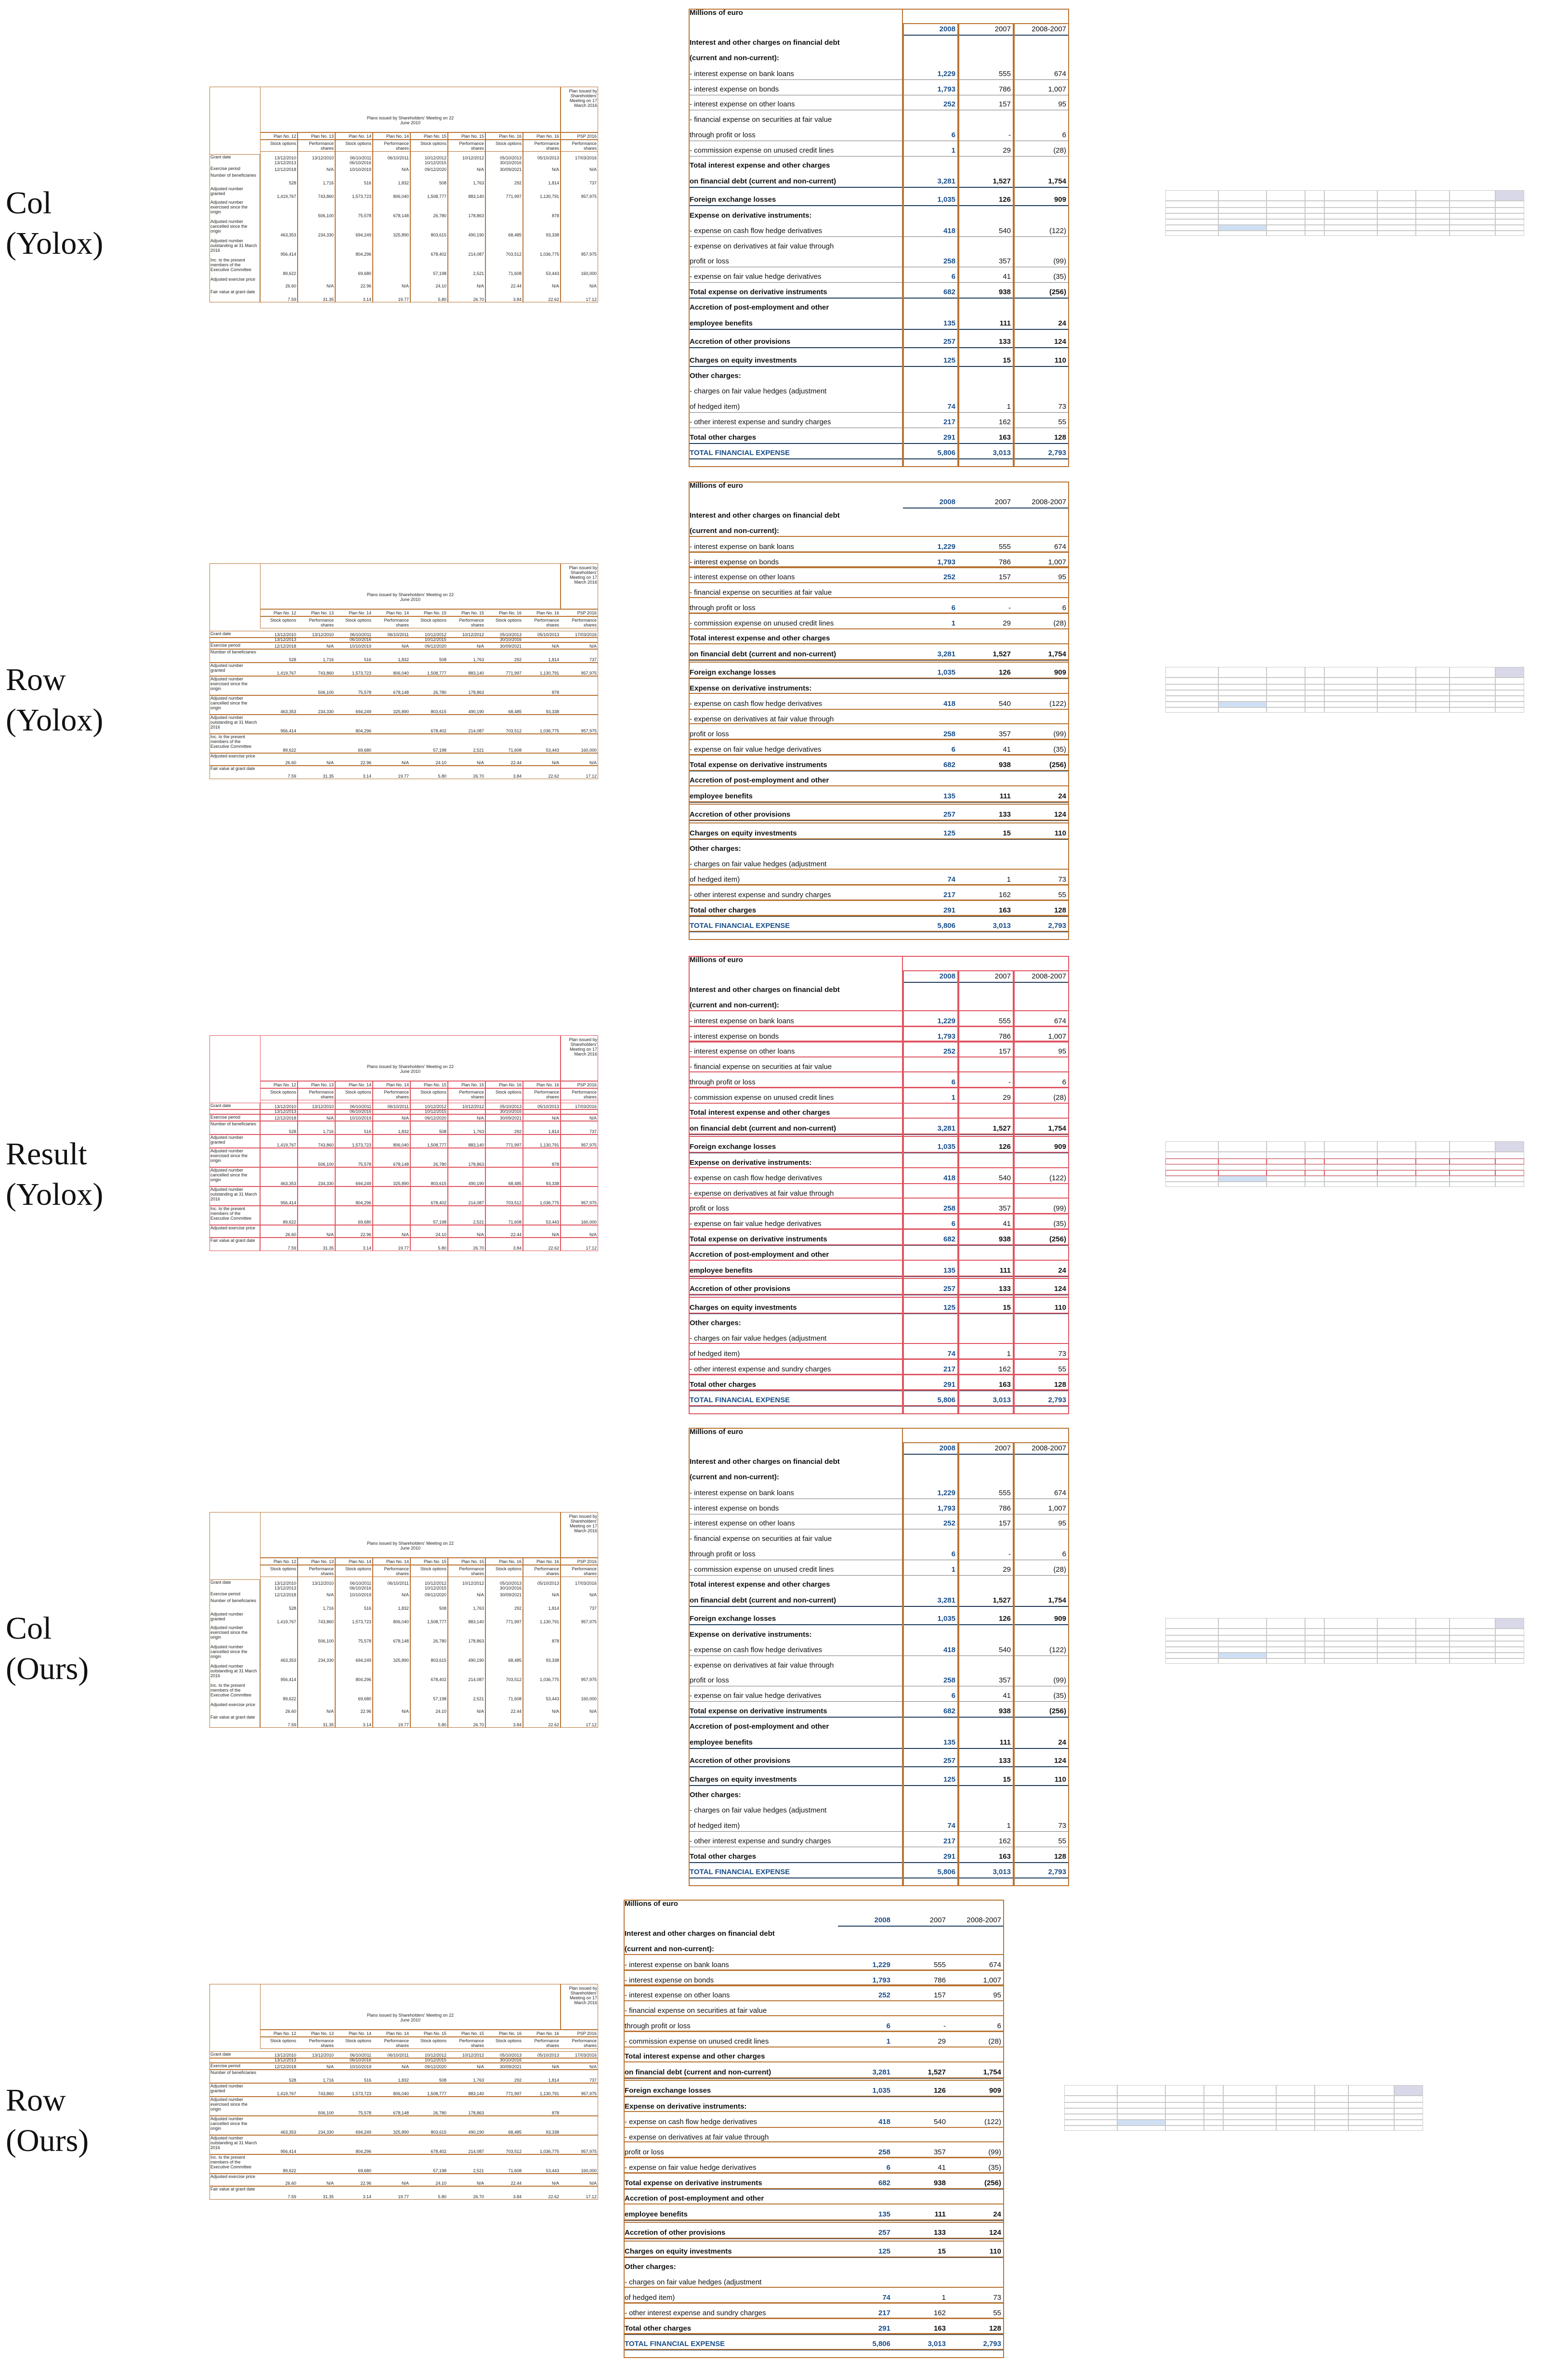 This screenshot has height=2360, width=1568. I want to click on fin-cell: -, so click(1009, 134).